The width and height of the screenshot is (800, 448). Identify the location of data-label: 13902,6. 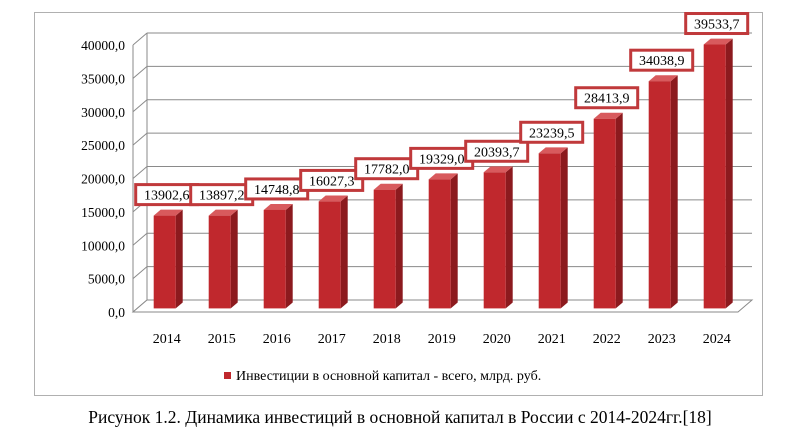
(167, 196).